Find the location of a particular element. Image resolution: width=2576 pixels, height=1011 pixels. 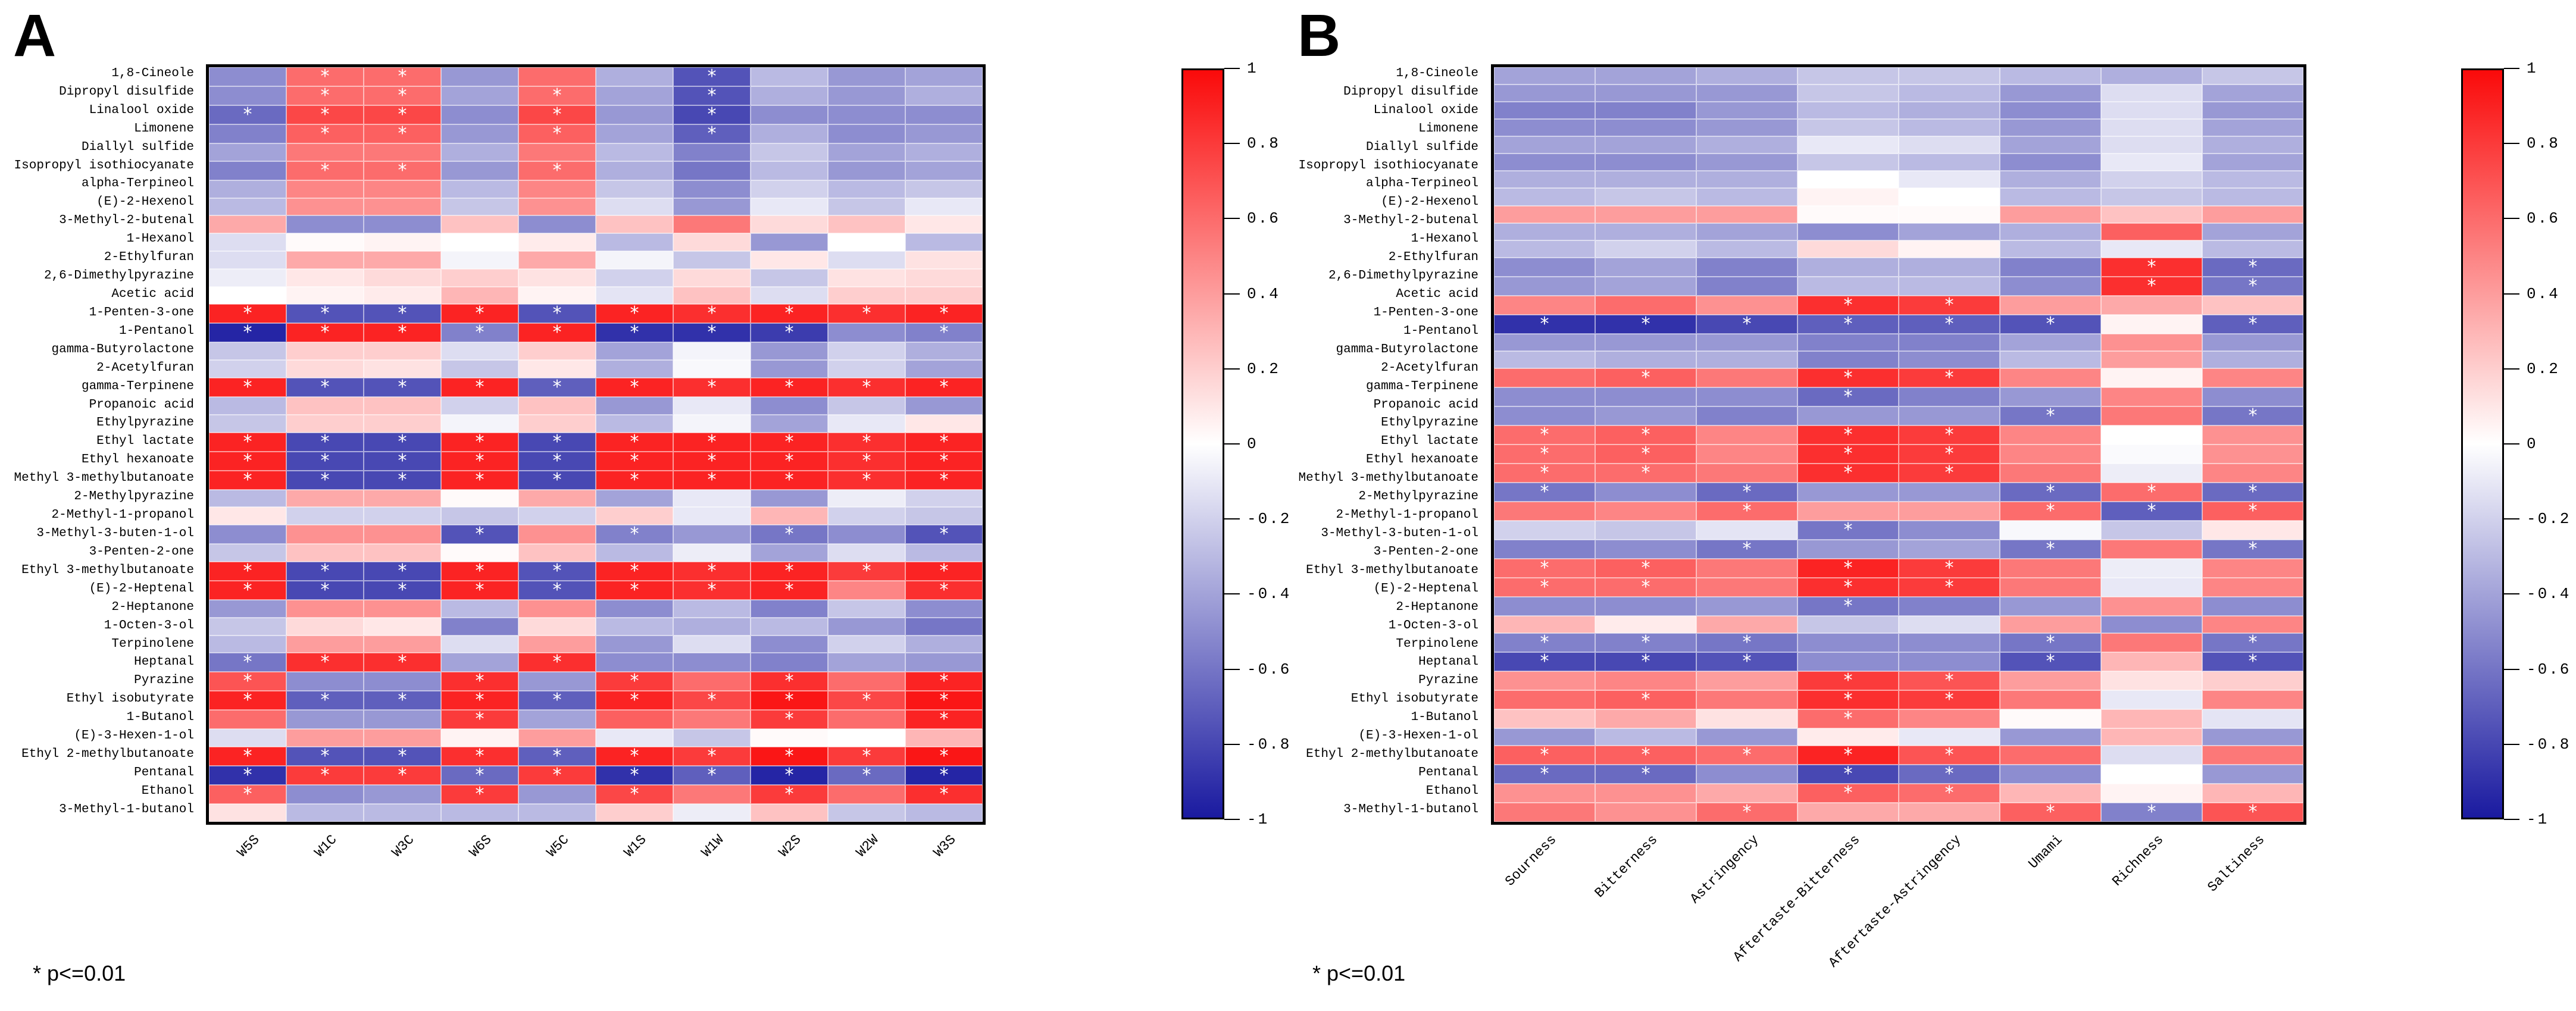

row-label: 2-Methyl-1-propanol is located at coordinates (122, 515).